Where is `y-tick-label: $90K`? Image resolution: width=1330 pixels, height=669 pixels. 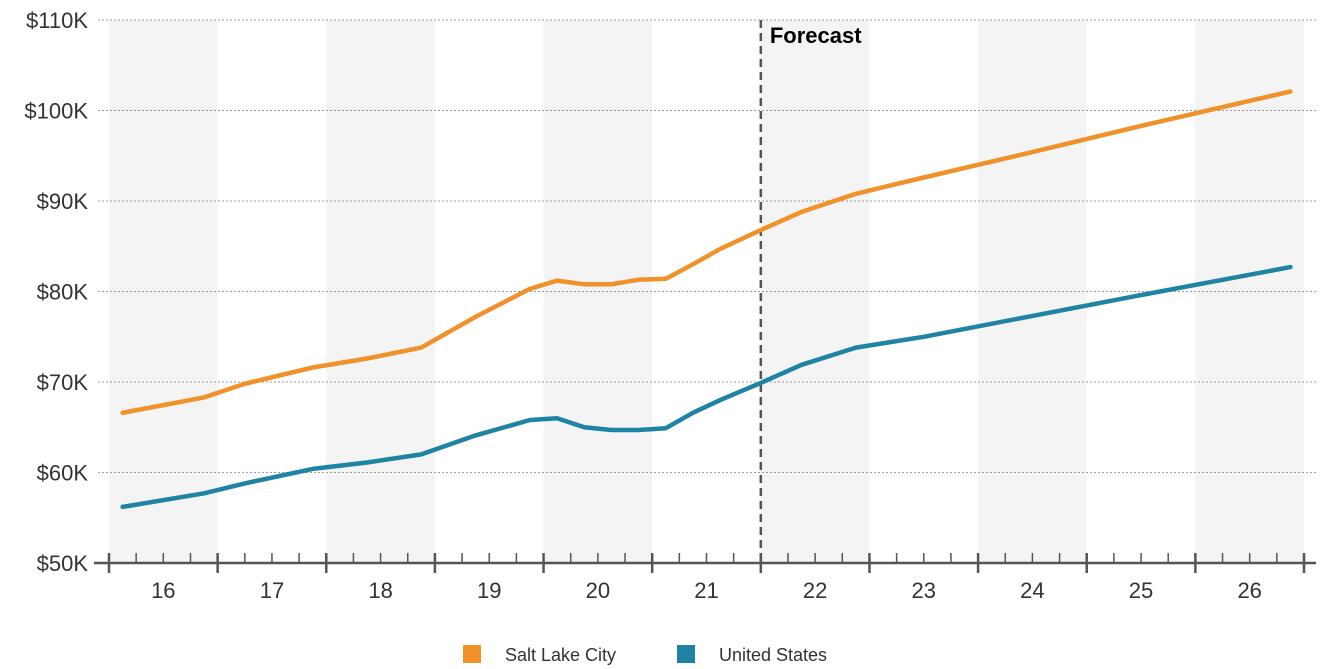
y-tick-label: $90K is located at coordinates (63, 201).